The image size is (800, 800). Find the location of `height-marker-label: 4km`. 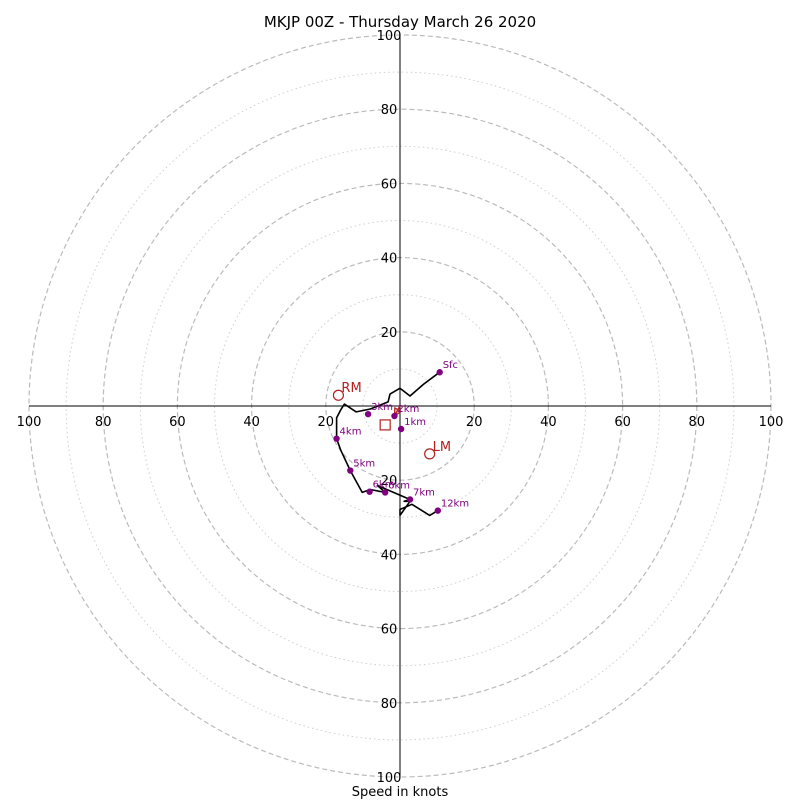

height-marker-label: 4km is located at coordinates (351, 432).